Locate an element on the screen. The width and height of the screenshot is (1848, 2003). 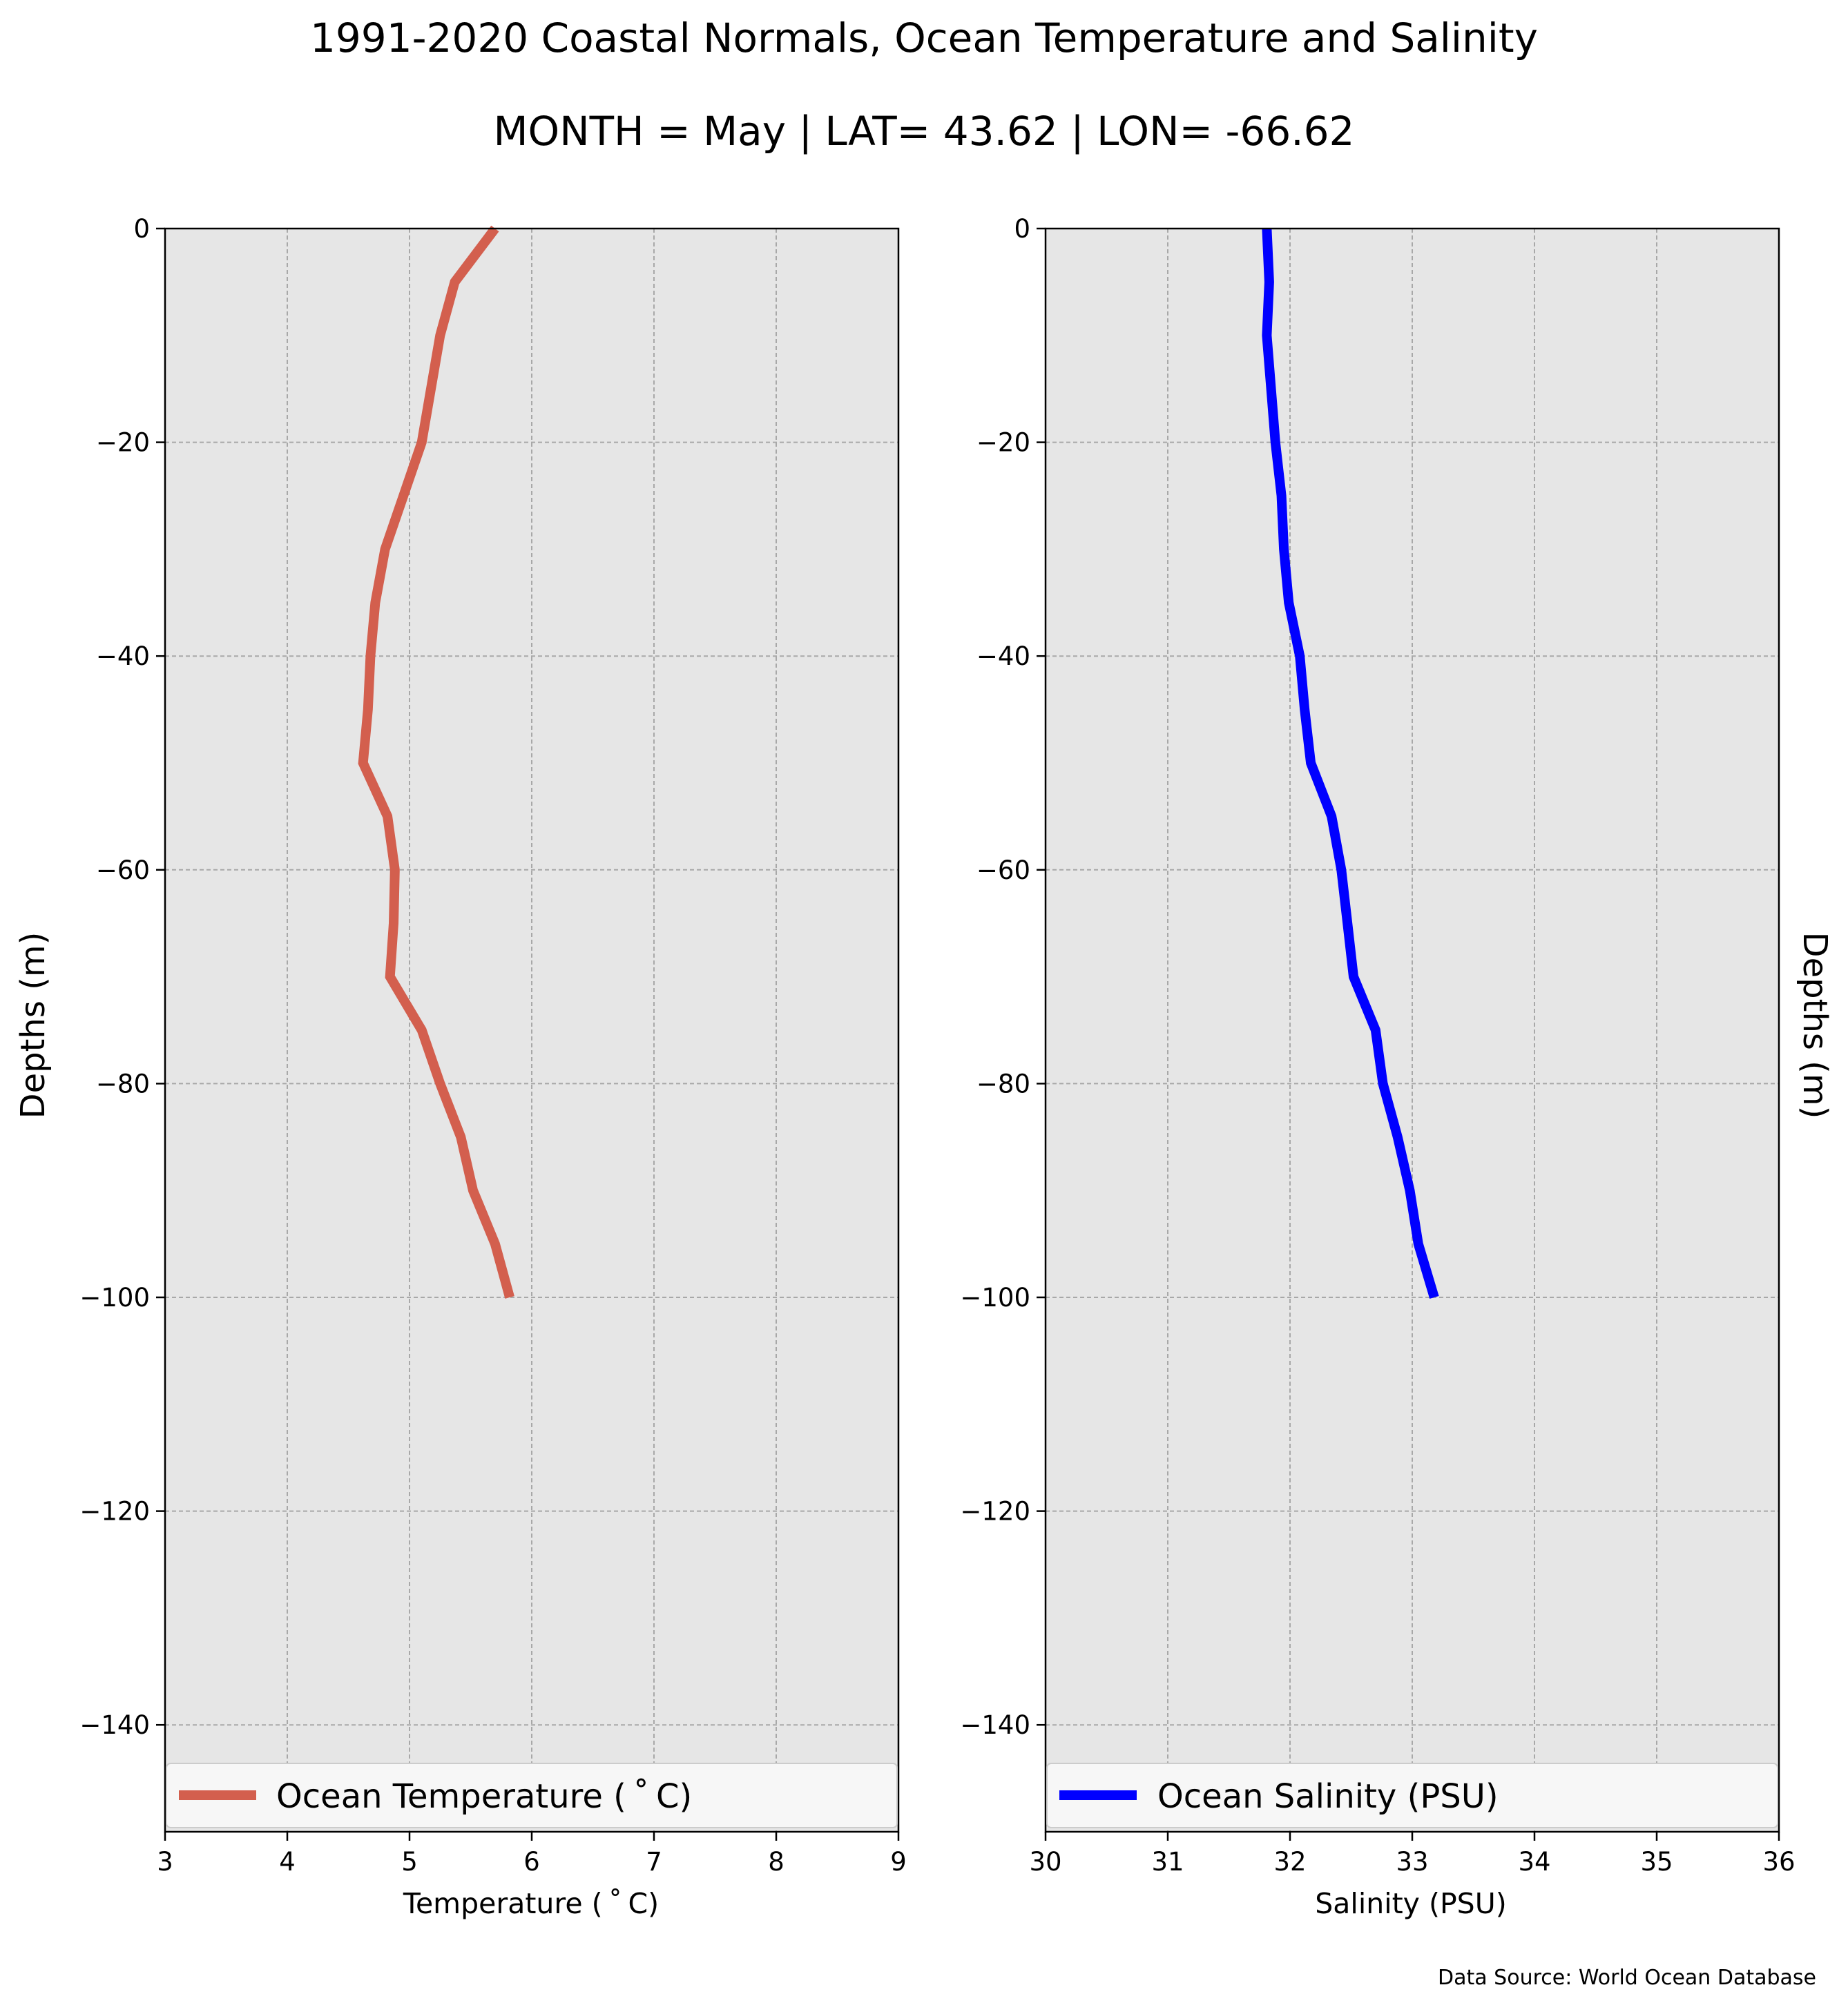
temperature-y-tick-label: −40 is located at coordinates (123, 656).